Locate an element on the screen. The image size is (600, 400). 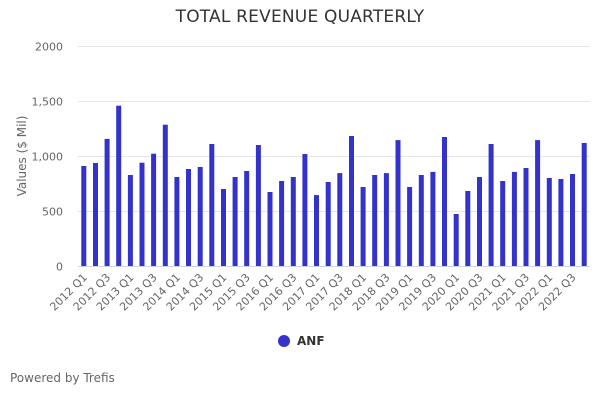
bar-2013-q3 is located at coordinates (154, 209).